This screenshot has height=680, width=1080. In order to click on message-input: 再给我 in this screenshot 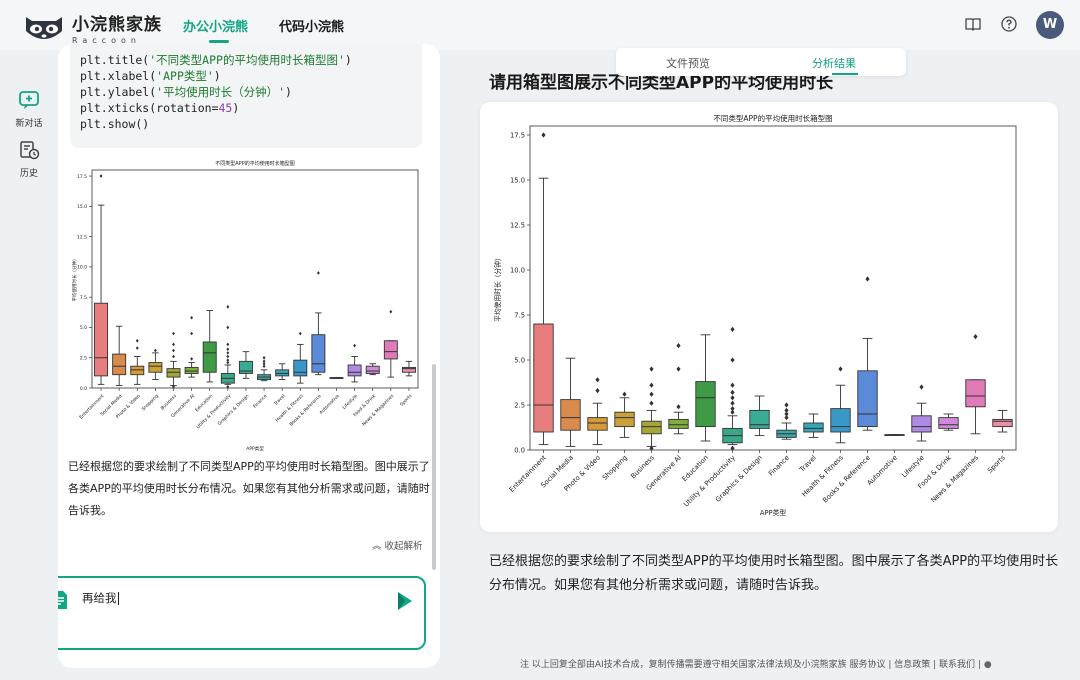, I will do `click(242, 613)`.